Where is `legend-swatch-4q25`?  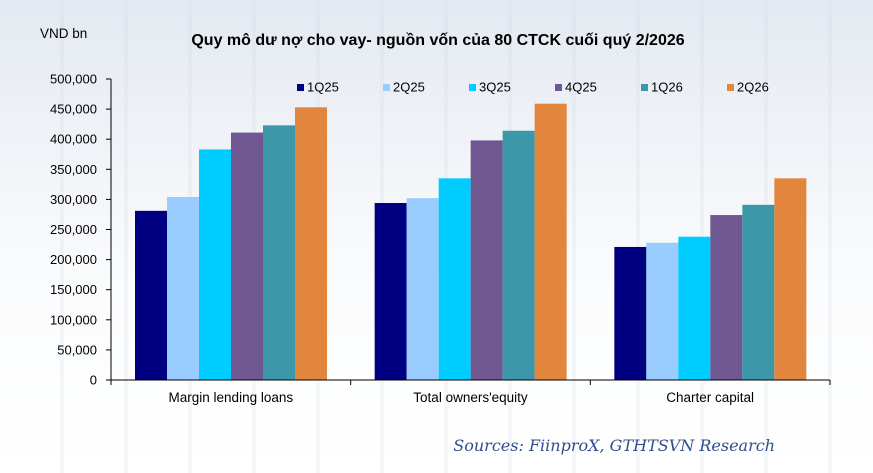 legend-swatch-4q25 is located at coordinates (558, 87).